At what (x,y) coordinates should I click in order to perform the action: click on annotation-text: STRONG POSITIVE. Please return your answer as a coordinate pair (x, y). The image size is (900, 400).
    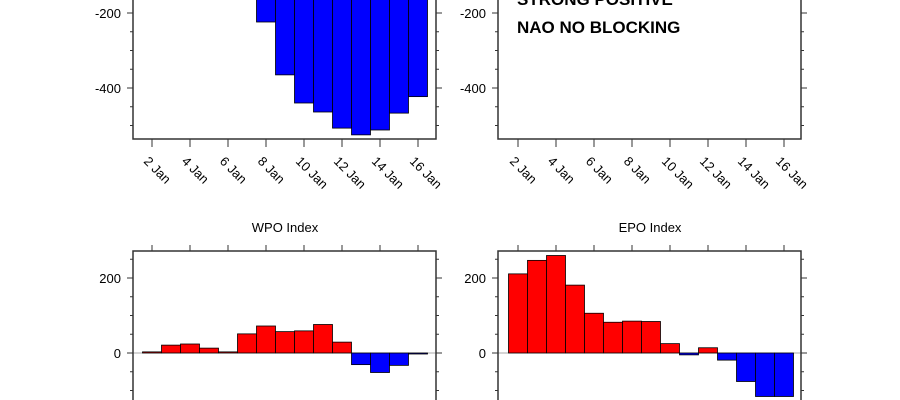
    Looking at the image, I should click on (595, 4).